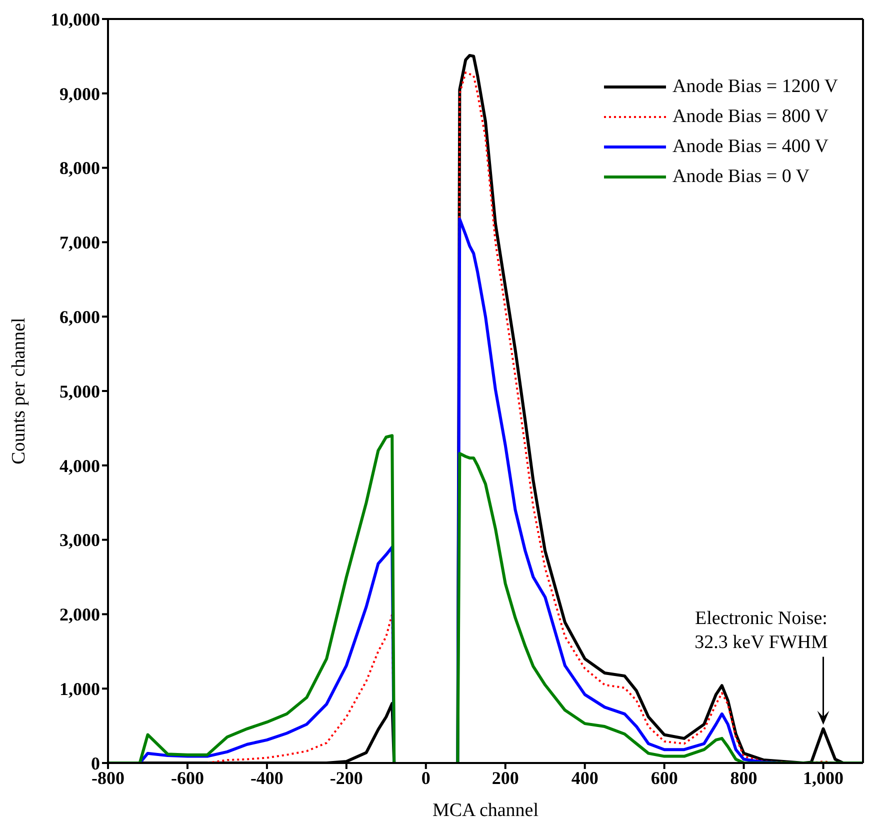  Describe the element at coordinates (664, 778) in the screenshot. I see `x-tick-label: 600` at that location.